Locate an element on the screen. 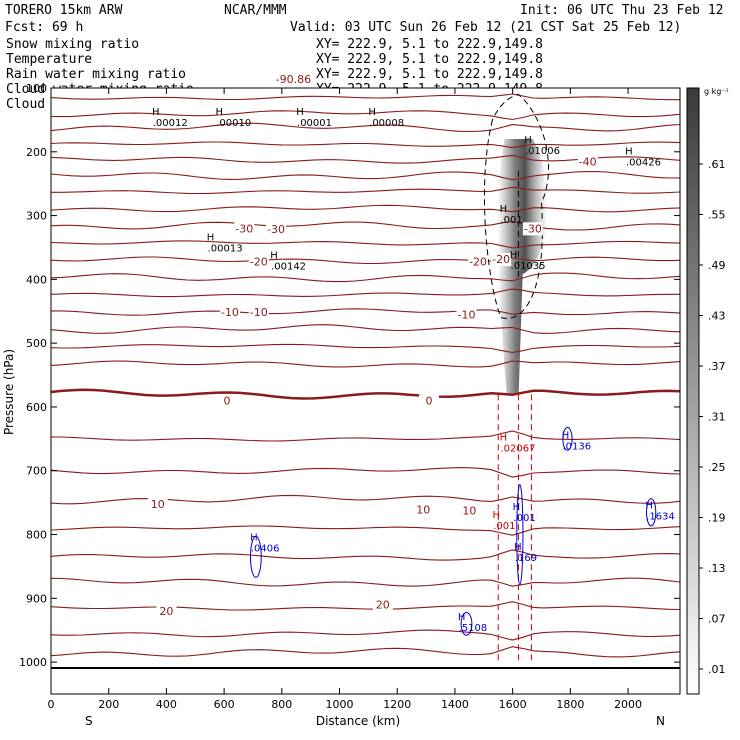 This screenshot has height=740, width=740. south-end-label: S is located at coordinates (89, 721).